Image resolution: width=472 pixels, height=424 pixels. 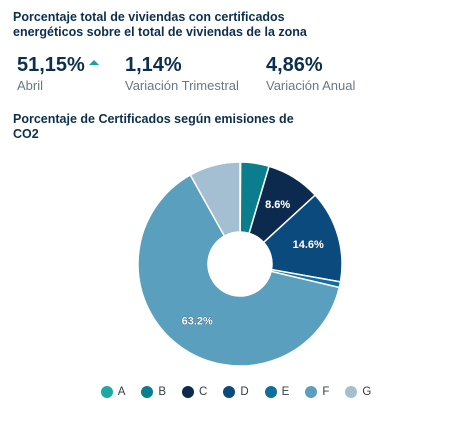 I want to click on trend-up-icon, so click(x=93, y=62).